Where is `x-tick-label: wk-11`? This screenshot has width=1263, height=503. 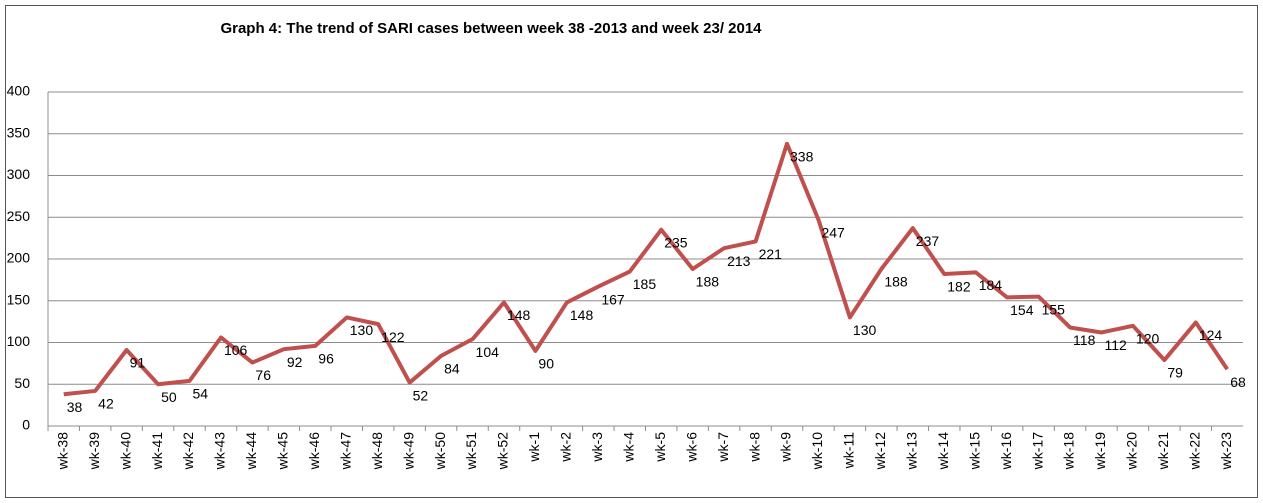
x-tick-label: wk-11 is located at coordinates (849, 451).